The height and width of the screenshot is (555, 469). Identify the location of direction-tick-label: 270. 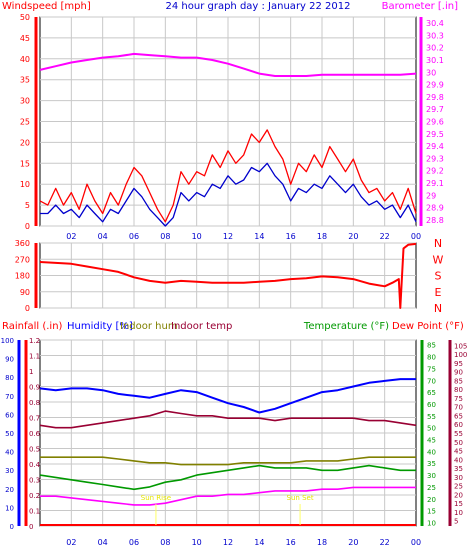
(22, 259).